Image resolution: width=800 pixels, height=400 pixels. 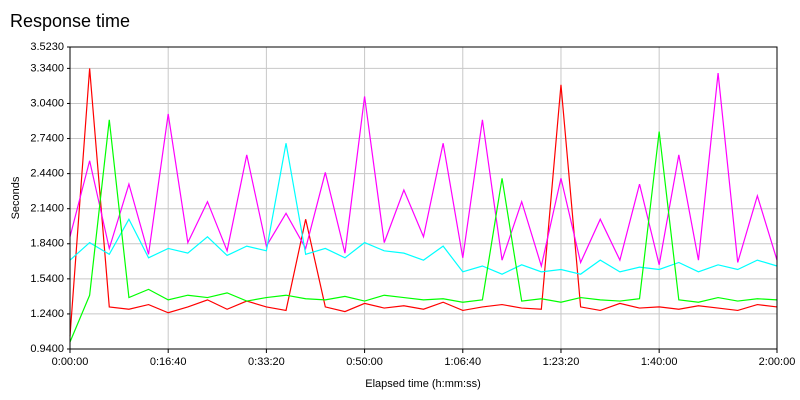 What do you see at coordinates (47, 47) in the screenshot?
I see `y-tick-label: 3.5230` at bounding box center [47, 47].